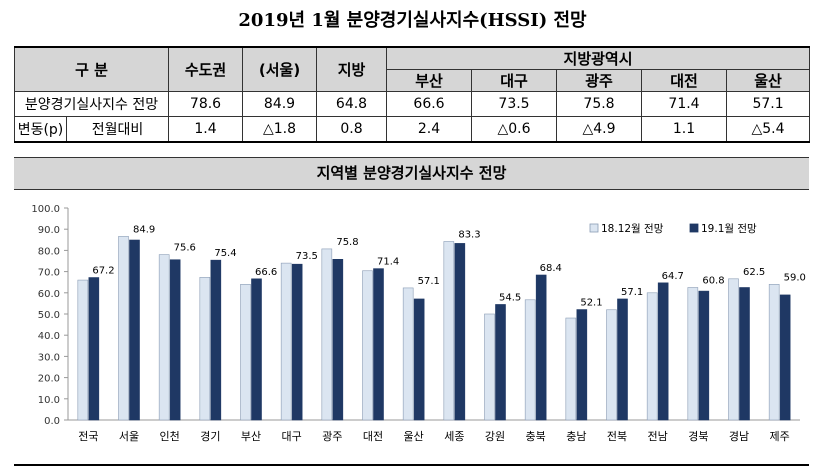 Image resolution: width=825 pixels, height=474 pixels. Describe the element at coordinates (514, 104) in the screenshot. I see `table-cell: 73.5` at that location.